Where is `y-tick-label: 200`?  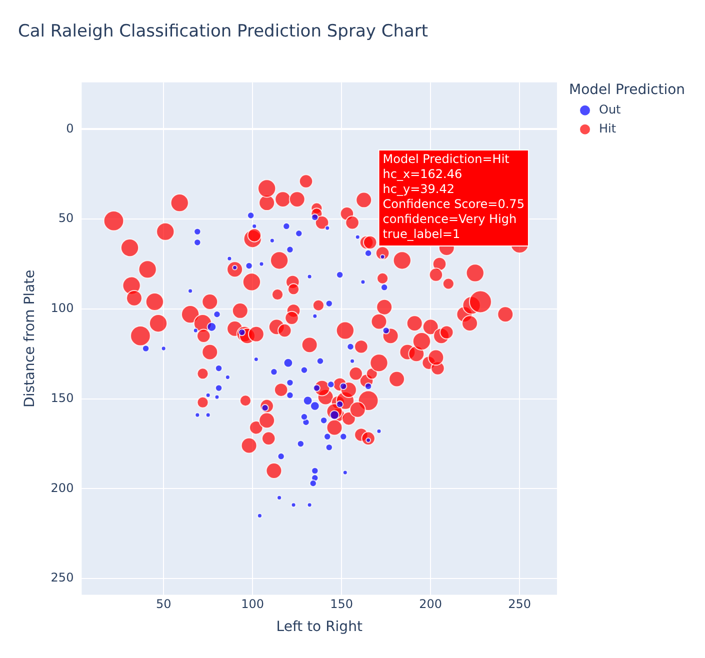
y-tick-label: 200 is located at coordinates (62, 487).